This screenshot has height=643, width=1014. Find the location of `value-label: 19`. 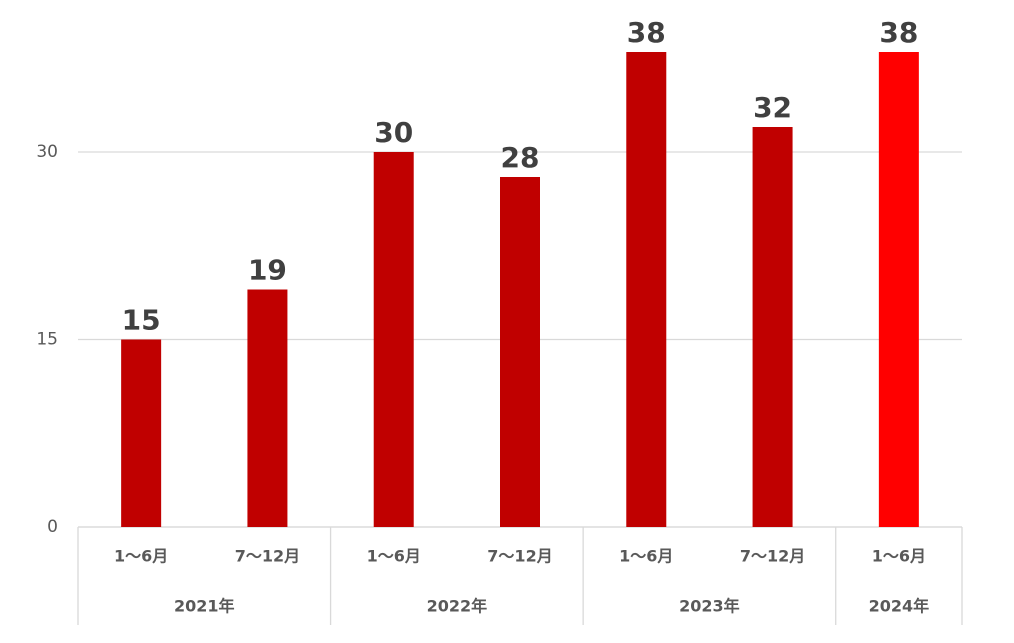

value-label: 19 is located at coordinates (267, 270).